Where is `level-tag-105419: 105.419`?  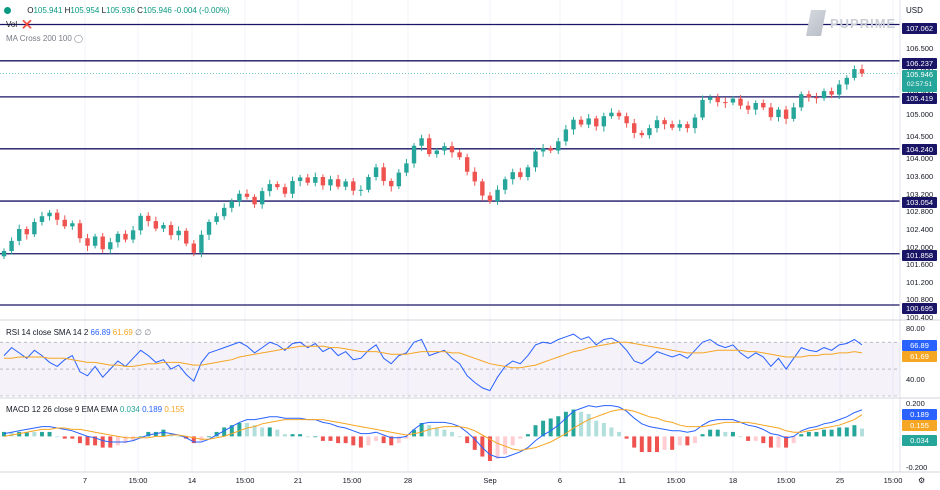
level-tag-105419: 105.419 is located at coordinates (919, 98).